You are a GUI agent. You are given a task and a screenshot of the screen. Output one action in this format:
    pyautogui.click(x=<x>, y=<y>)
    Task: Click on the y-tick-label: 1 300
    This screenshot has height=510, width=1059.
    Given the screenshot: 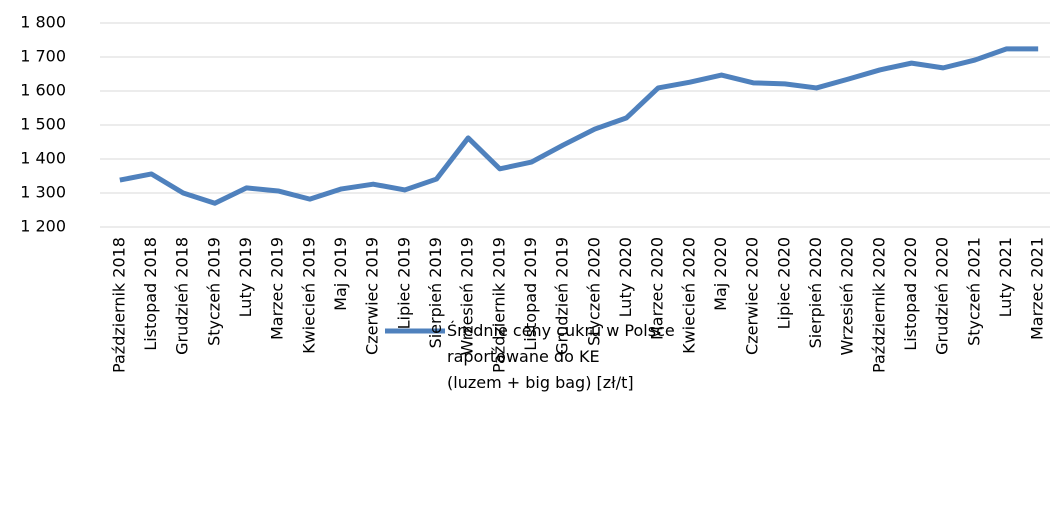 What is the action you would take?
    pyautogui.click(x=43, y=192)
    